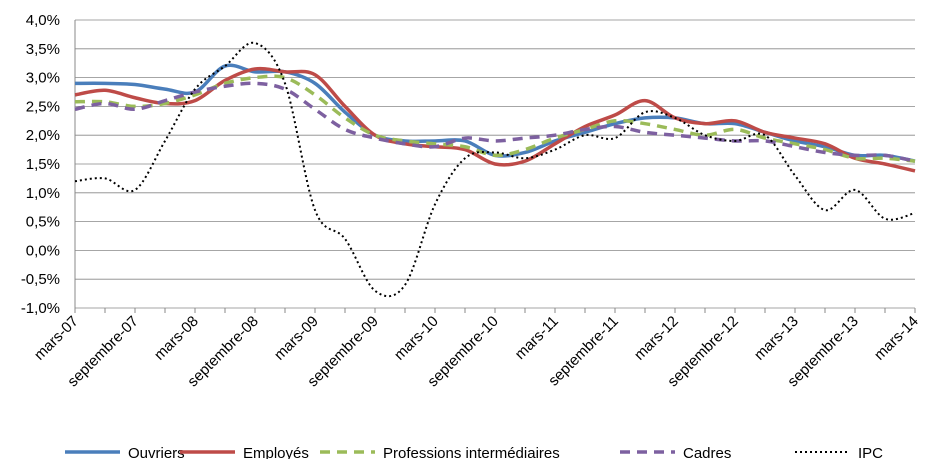 Image resolution: width=935 pixels, height=459 pixels. I want to click on y-tick-label: 2,0%, so click(43, 135).